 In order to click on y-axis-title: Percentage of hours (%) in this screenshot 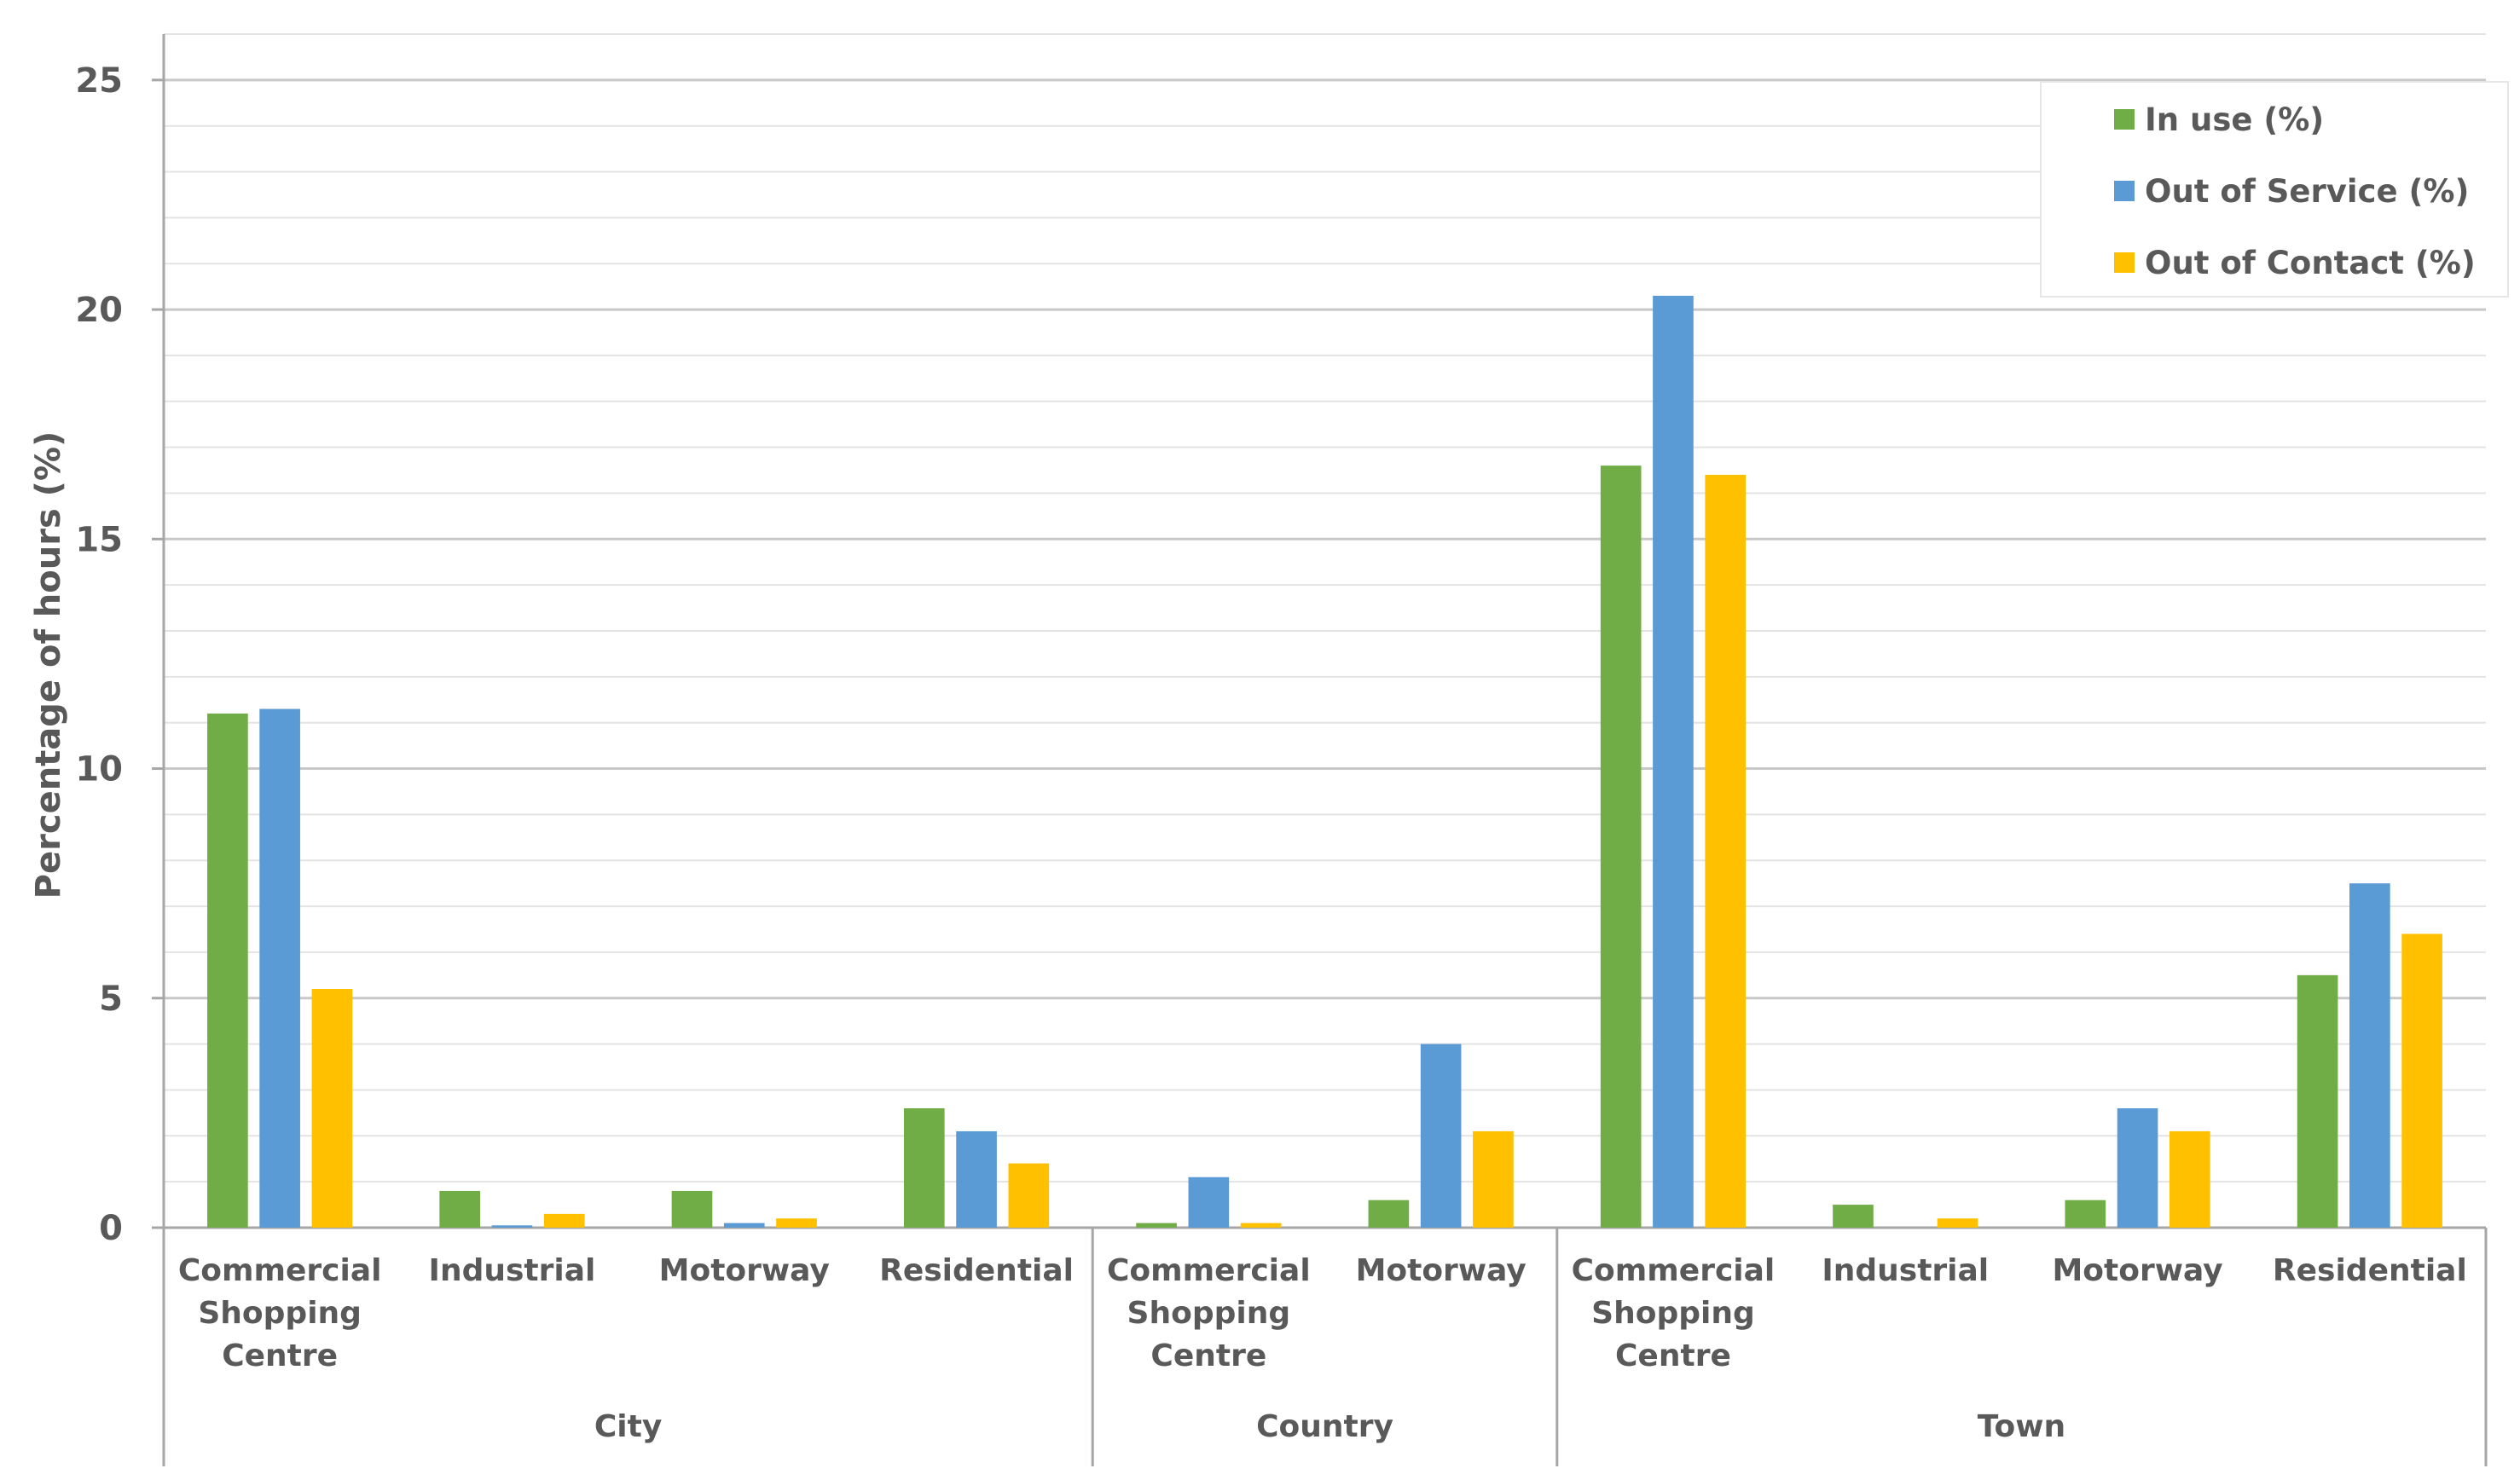, I will do `click(48, 665)`.